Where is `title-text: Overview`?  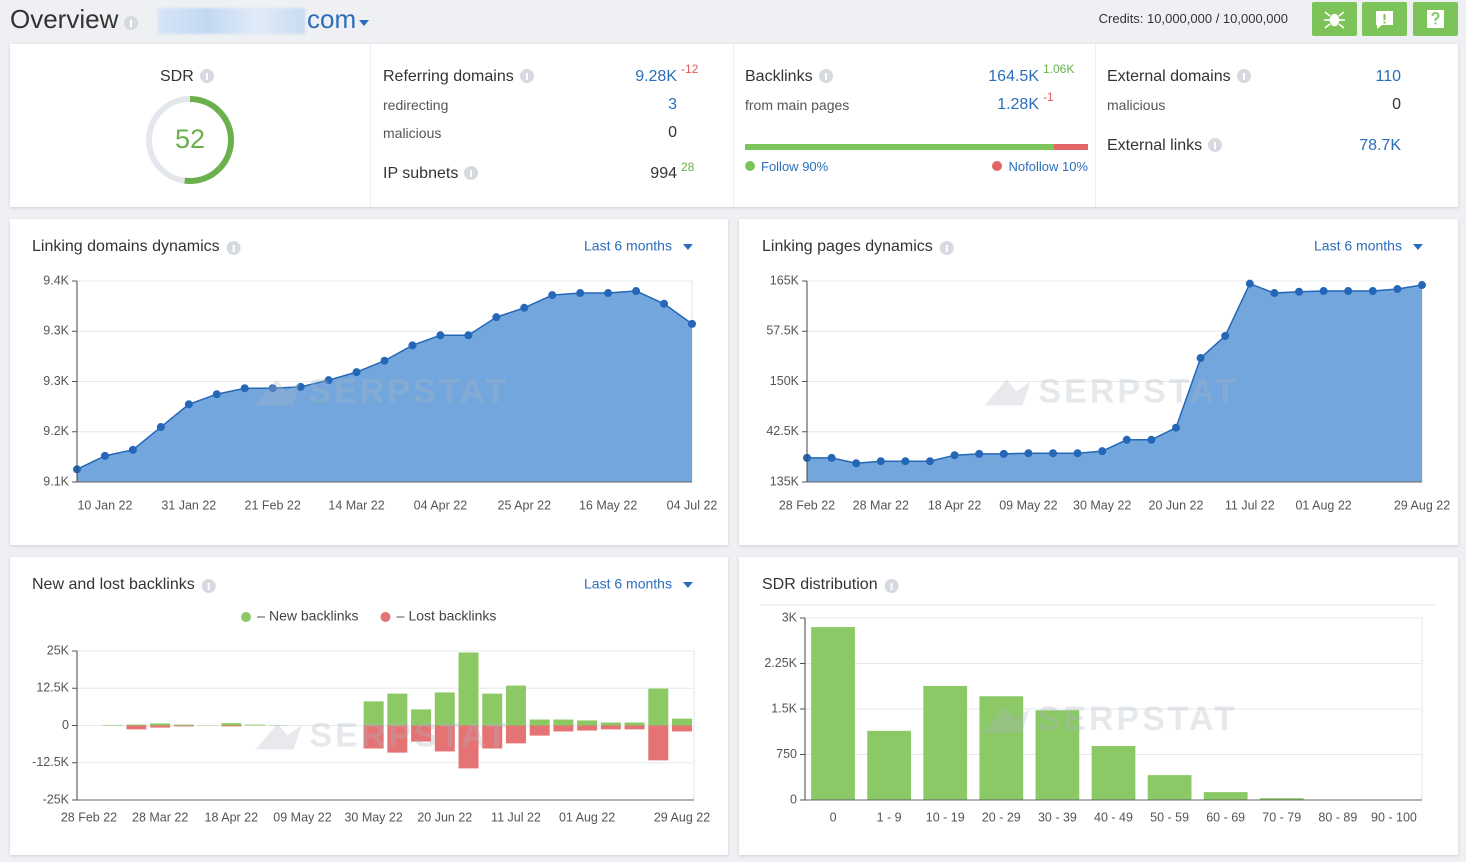 title-text: Overview is located at coordinates (64, 19).